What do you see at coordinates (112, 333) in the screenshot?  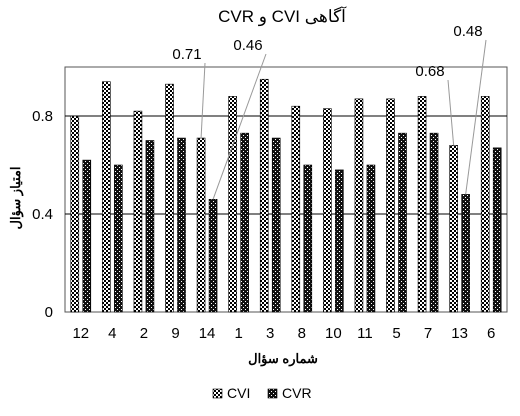 I see `x-tick-label: 4` at bounding box center [112, 333].